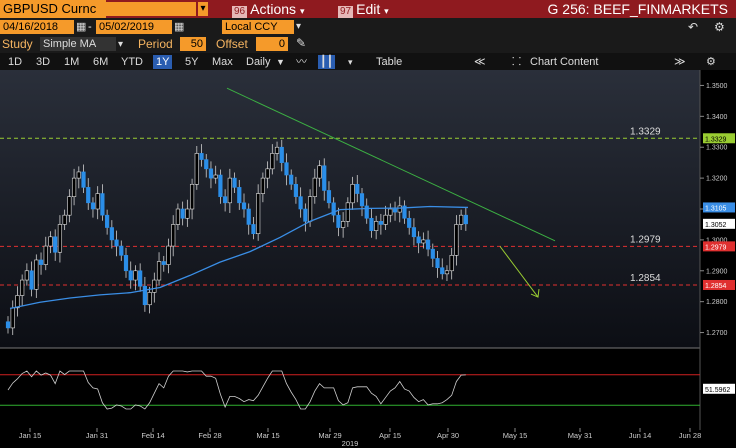 Image resolution: width=736 pixels, height=448 pixels. What do you see at coordinates (693, 27) in the screenshot?
I see `undo-icon: ↶` at bounding box center [693, 27].